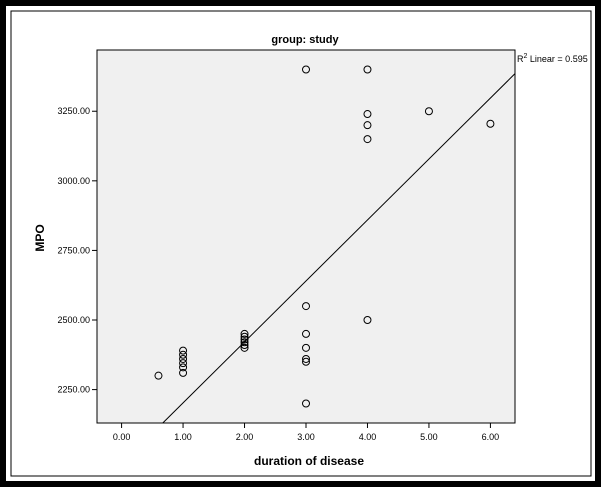 The width and height of the screenshot is (601, 487). I want to click on y-tick-label: 2750.00, so click(73, 250).